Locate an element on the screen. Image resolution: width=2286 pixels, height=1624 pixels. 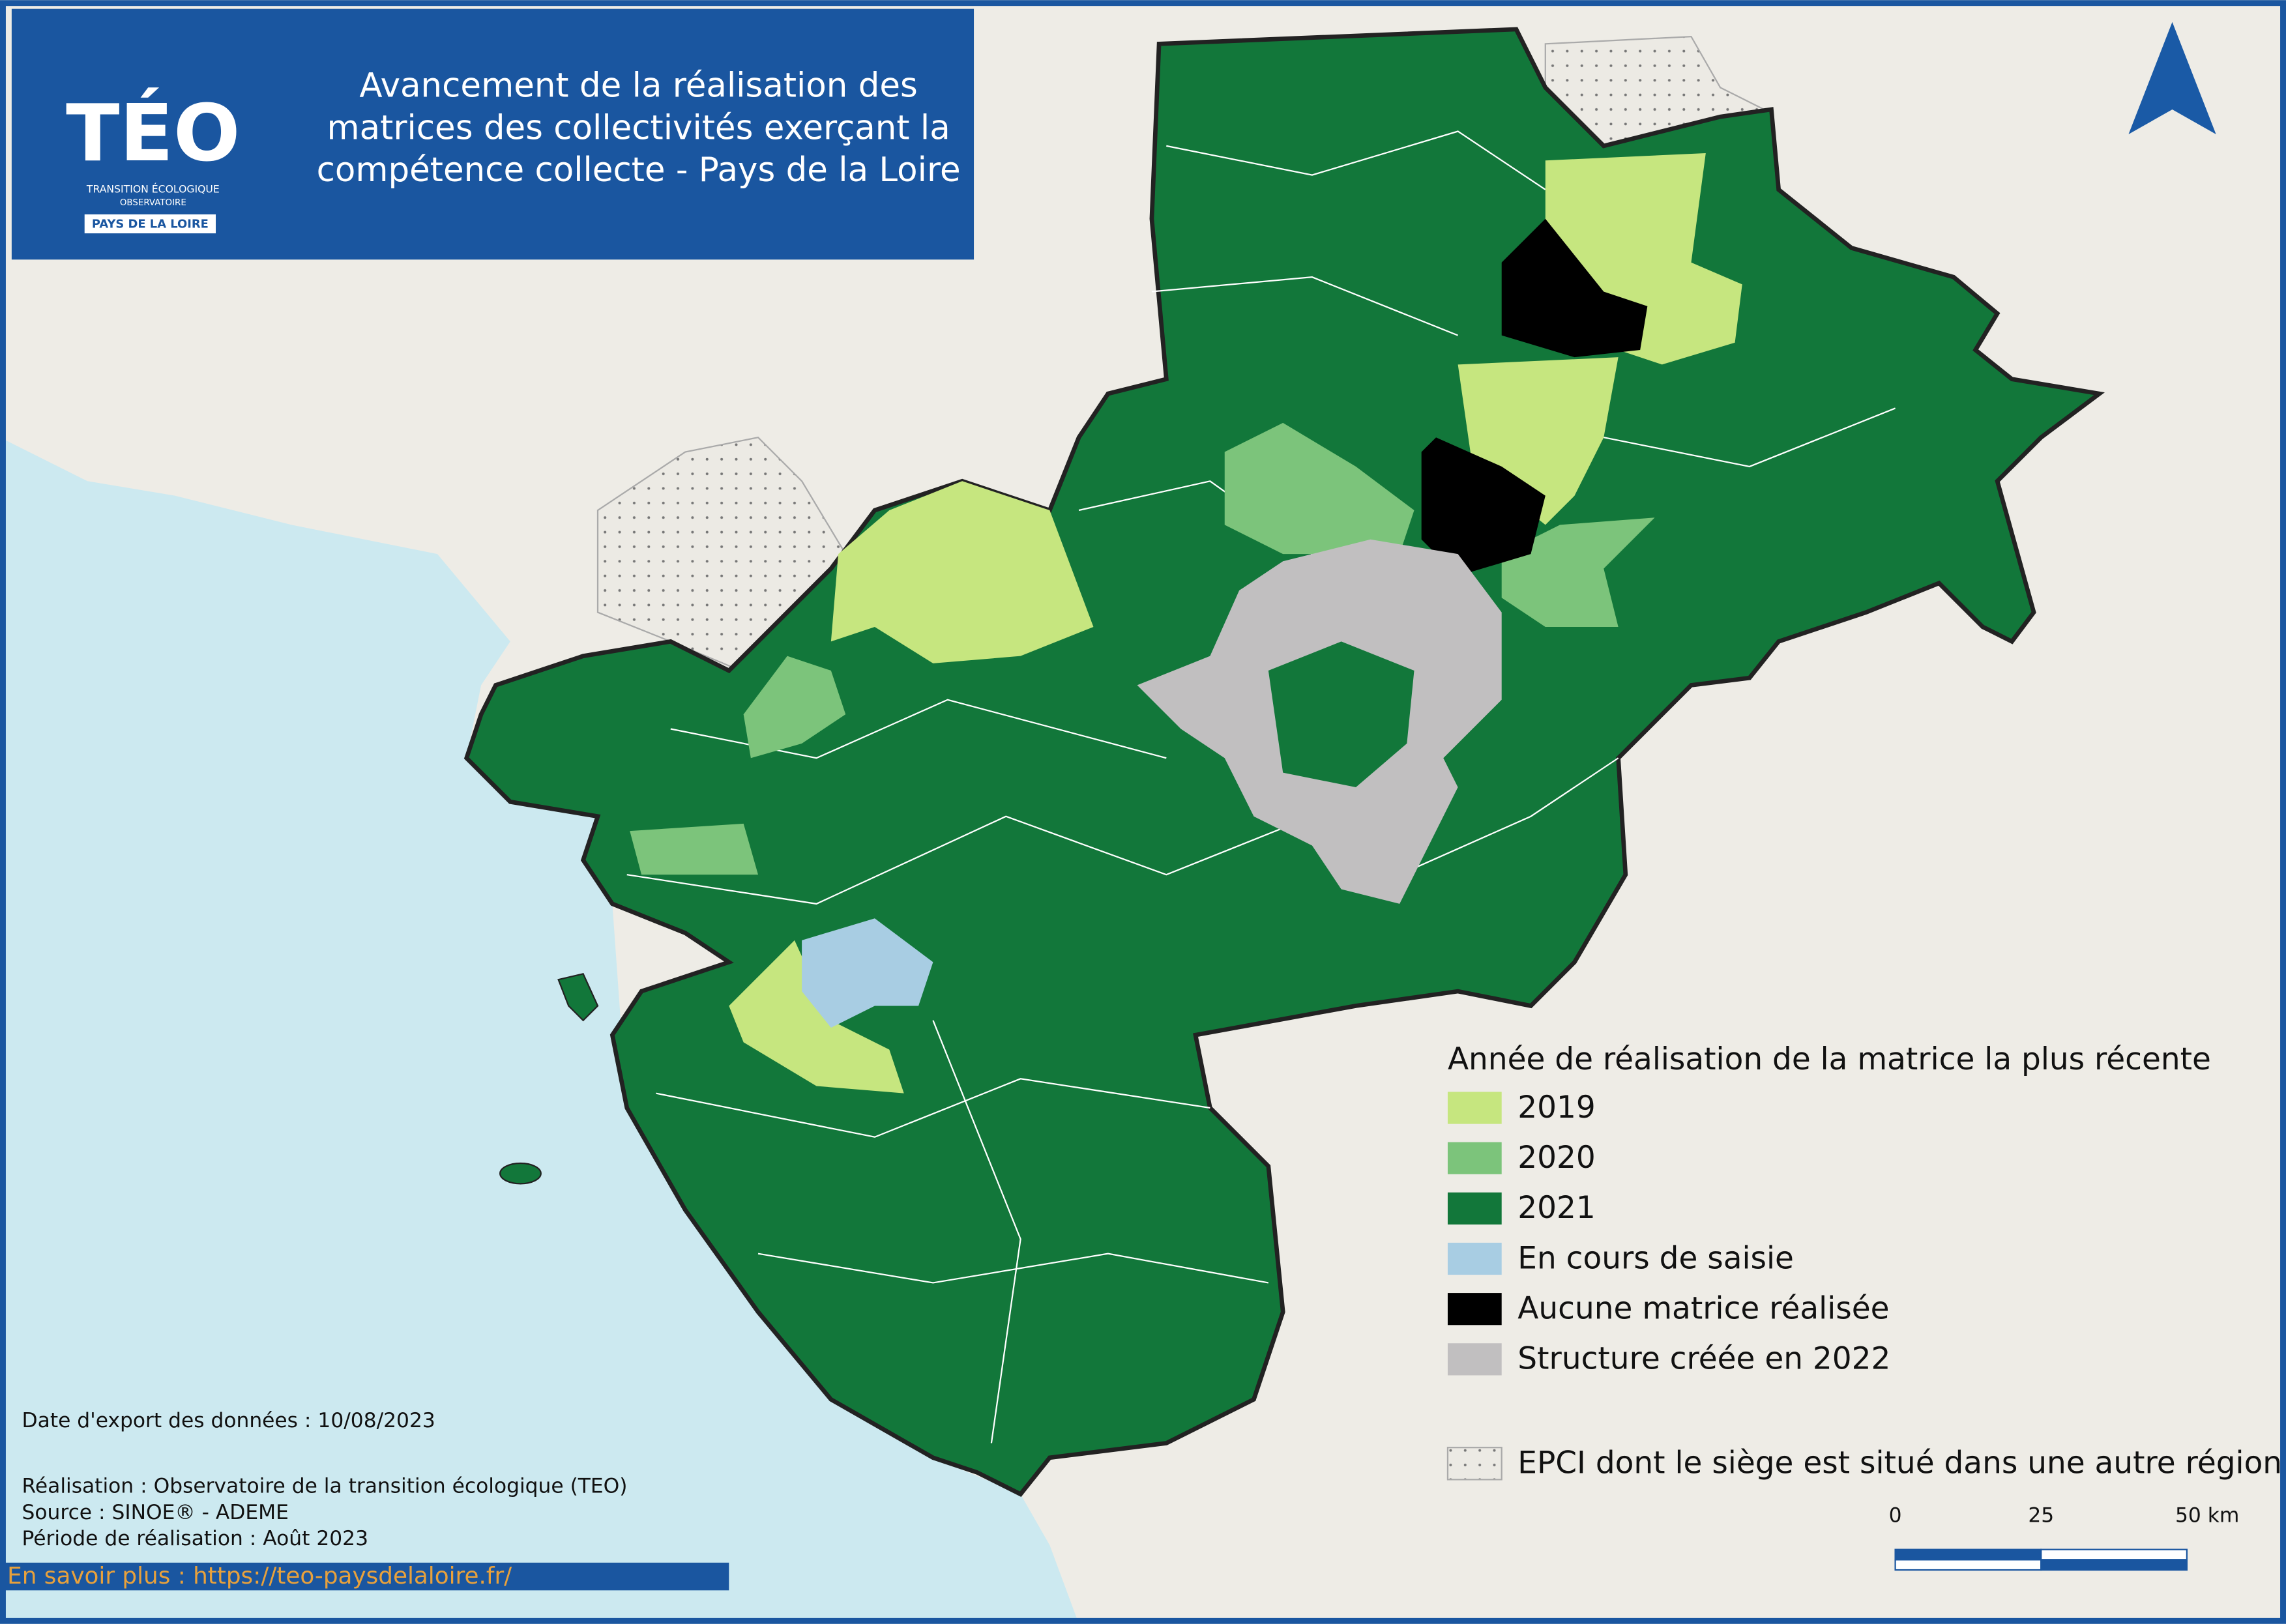
epci-saisie is located at coordinates (867, 973).